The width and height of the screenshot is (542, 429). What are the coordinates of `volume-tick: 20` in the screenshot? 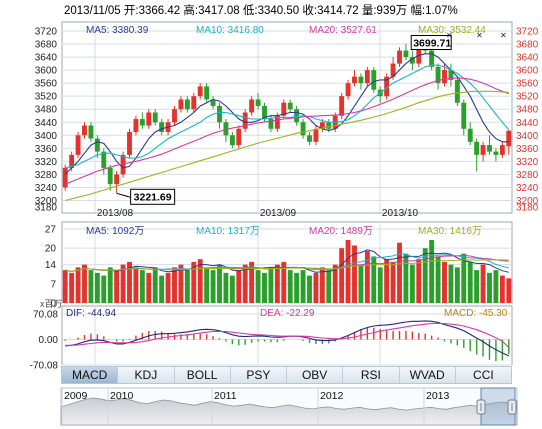 It's located at (51, 249).